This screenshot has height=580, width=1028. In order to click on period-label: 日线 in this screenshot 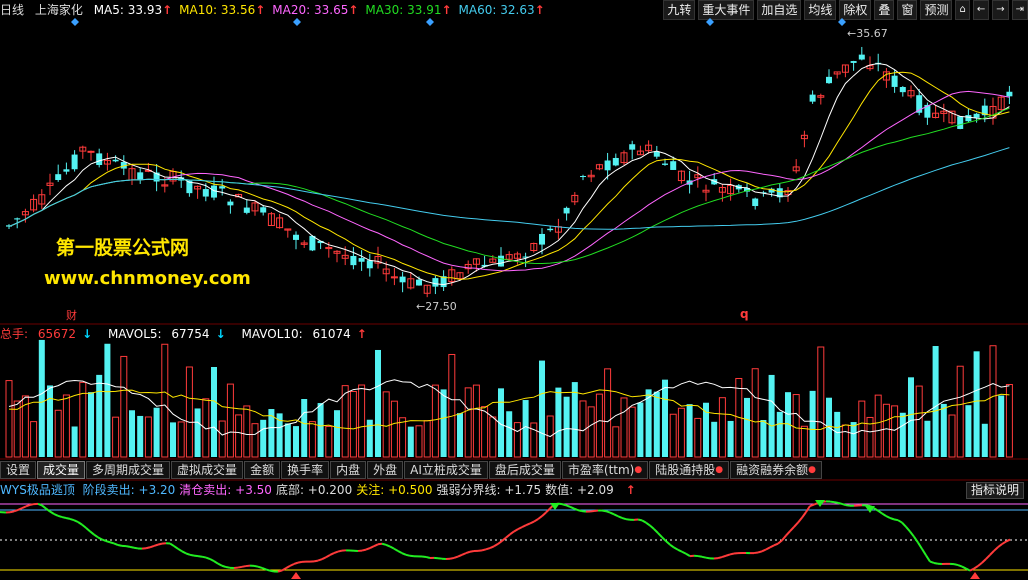, I will do `click(12, 10)`.